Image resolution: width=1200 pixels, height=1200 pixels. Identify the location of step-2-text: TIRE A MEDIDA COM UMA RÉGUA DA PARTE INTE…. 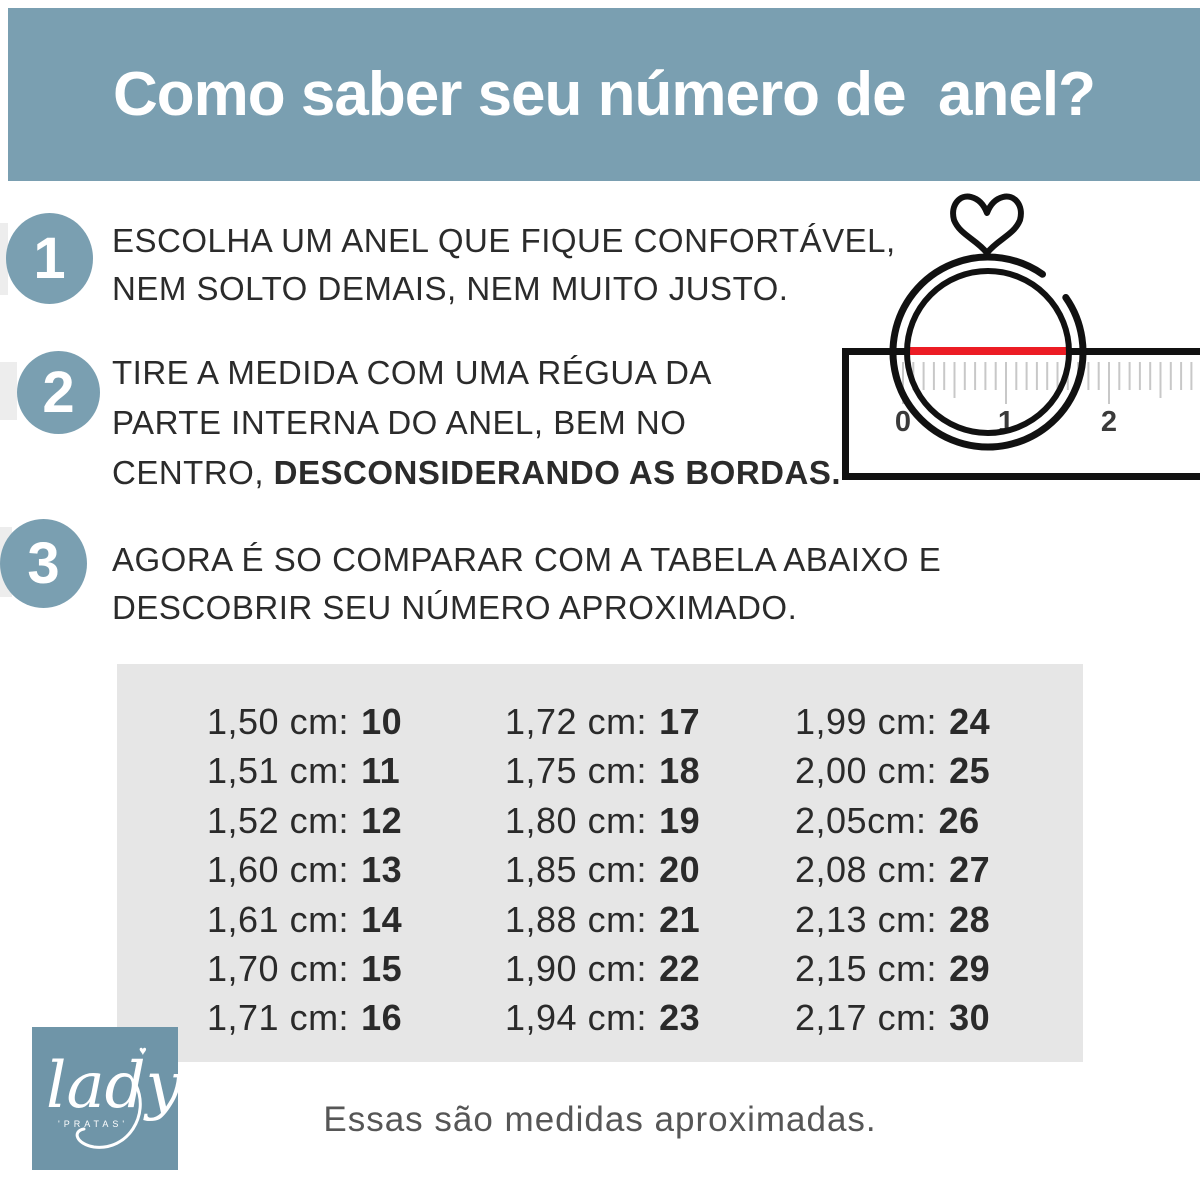
(476, 423).